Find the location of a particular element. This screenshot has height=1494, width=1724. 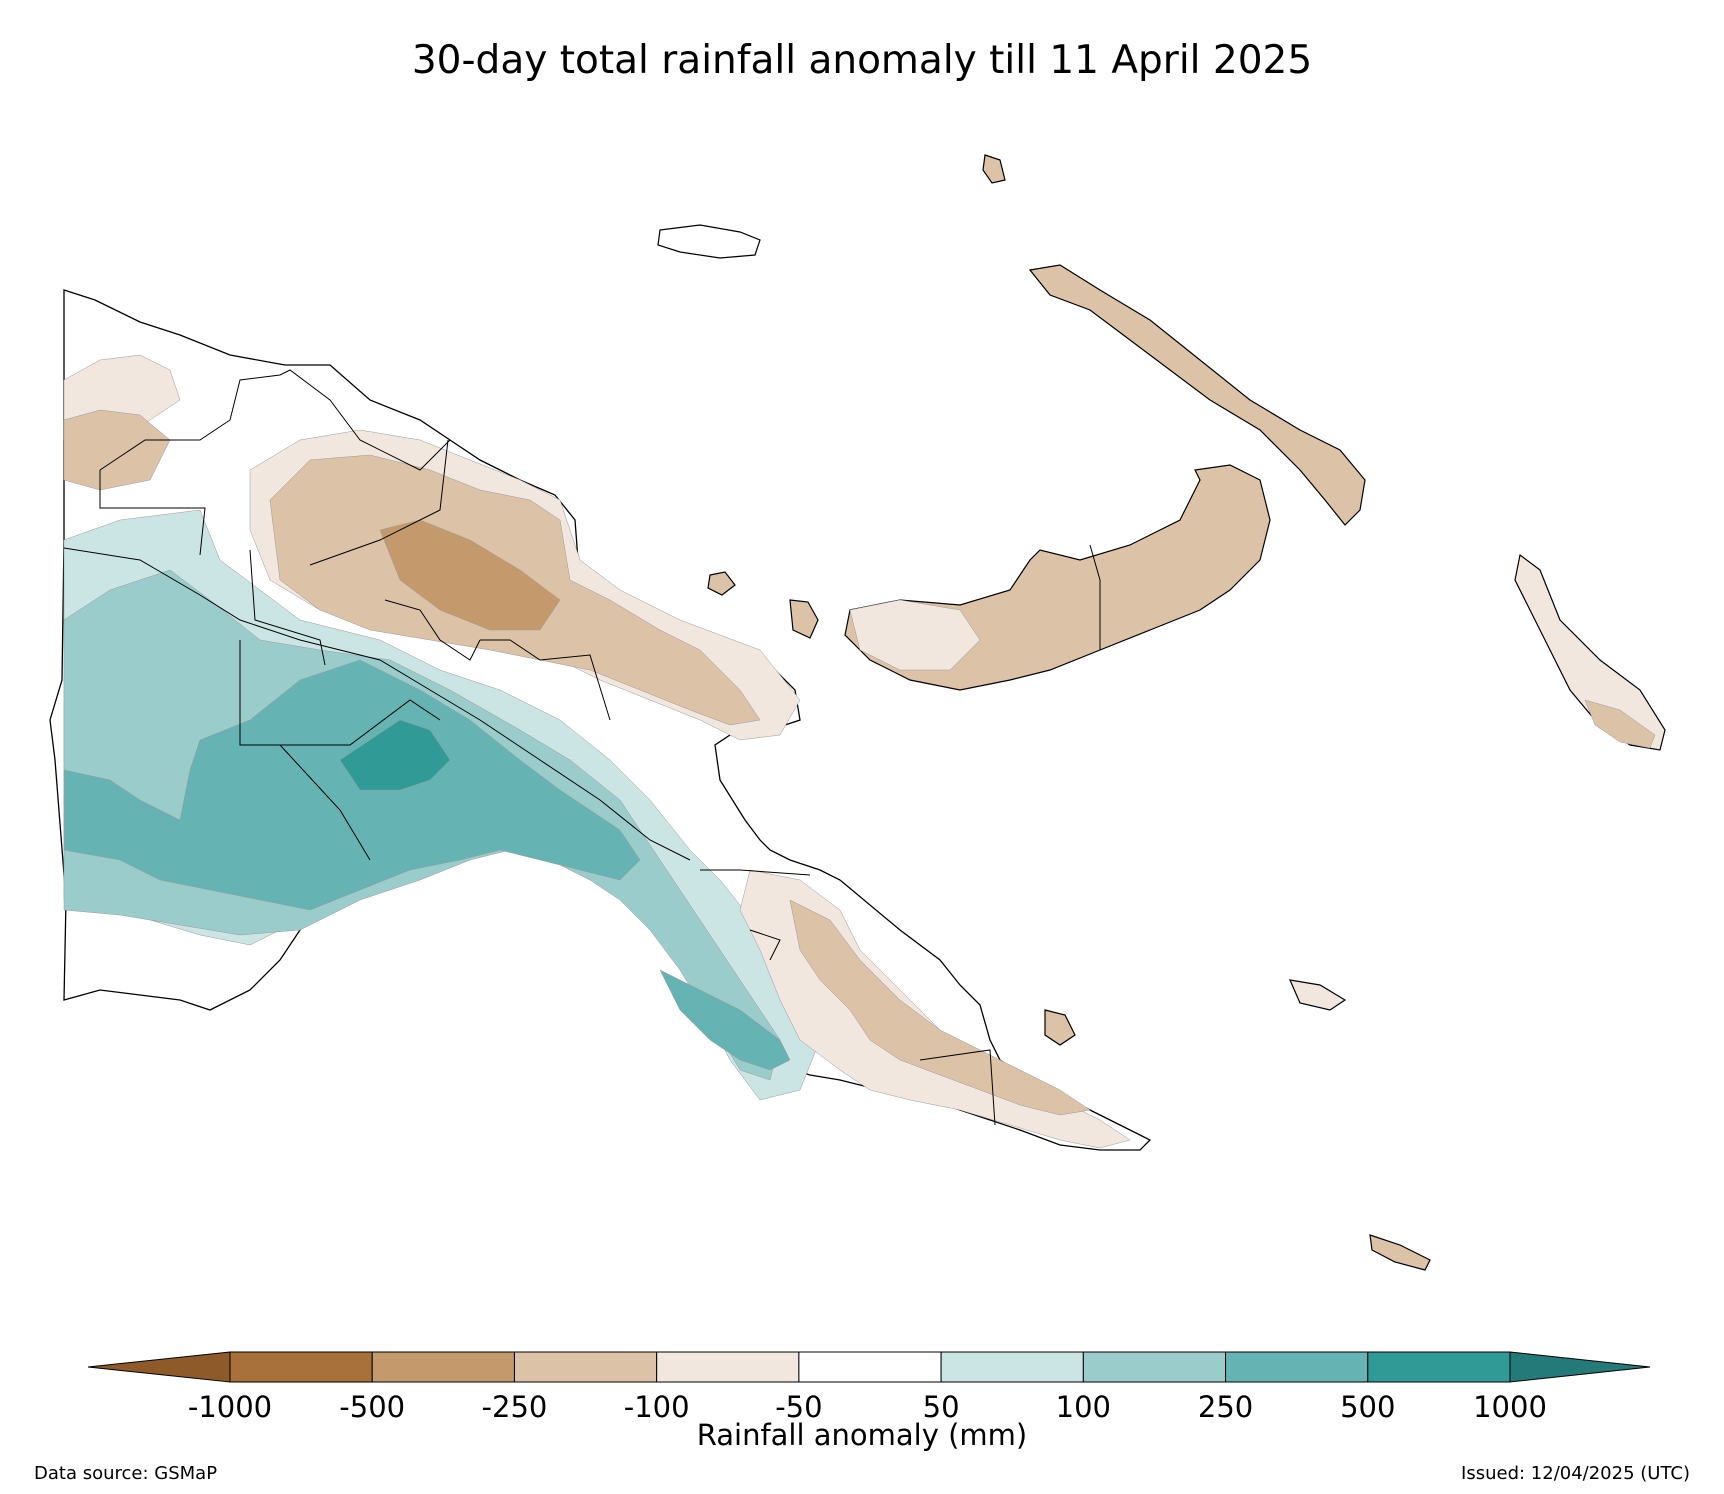

small-island-north is located at coordinates (994, 169).